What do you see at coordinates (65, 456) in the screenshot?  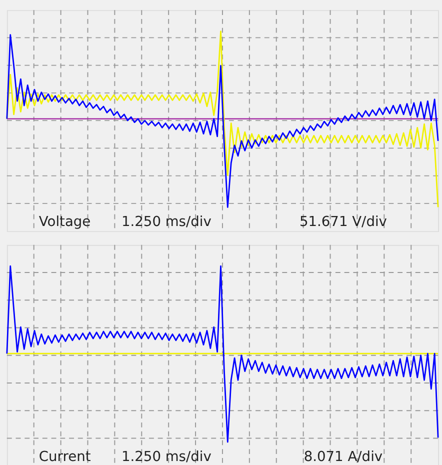 I see `text: Current` at bounding box center [65, 456].